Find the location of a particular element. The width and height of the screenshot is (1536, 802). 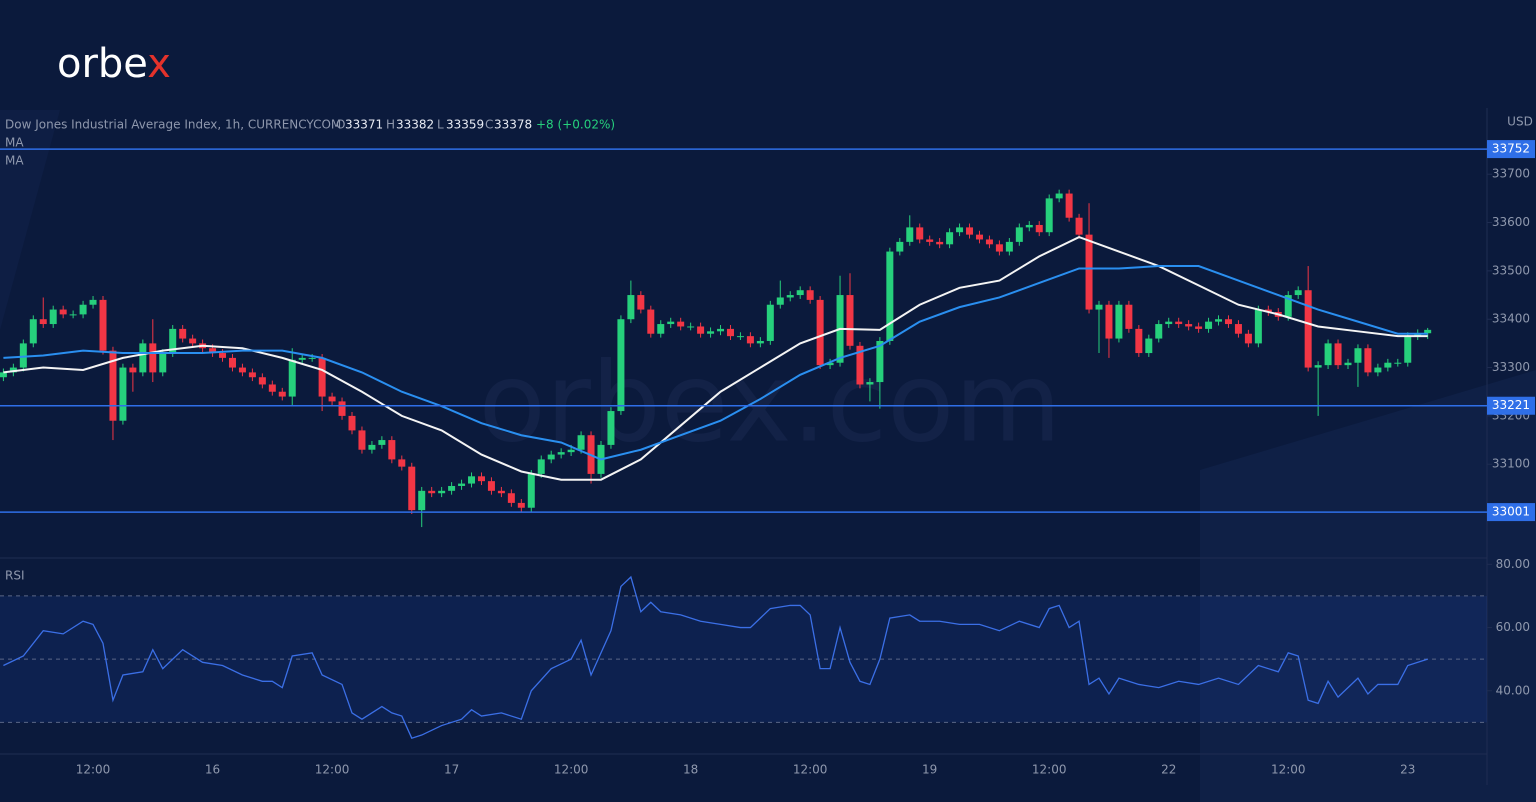

x-tick-label: 22 is located at coordinates (1168, 770).